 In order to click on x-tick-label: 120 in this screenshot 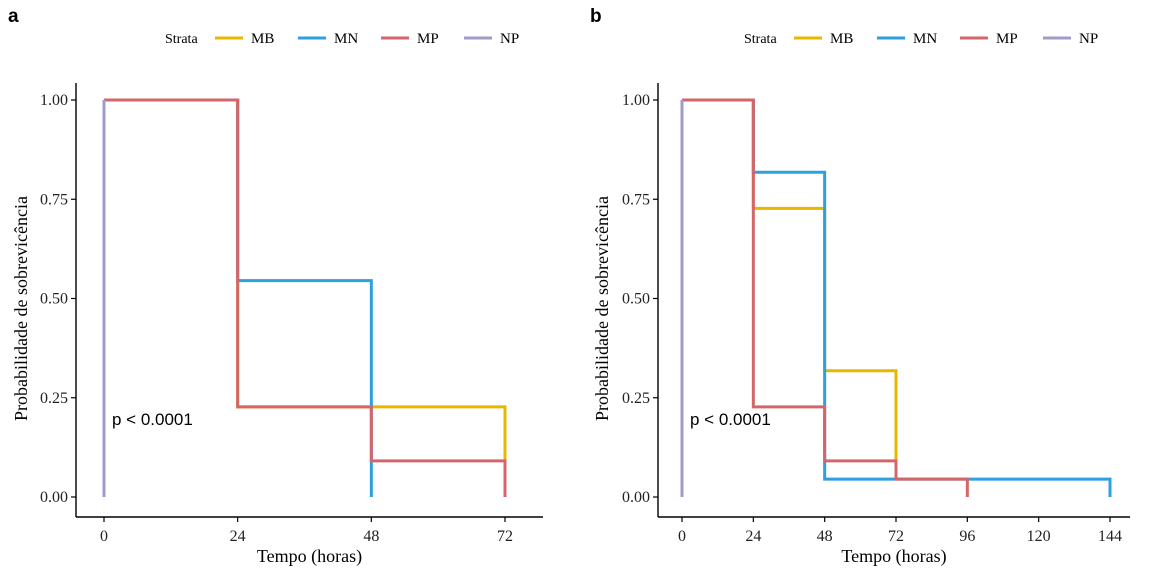, I will do `click(1039, 536)`.